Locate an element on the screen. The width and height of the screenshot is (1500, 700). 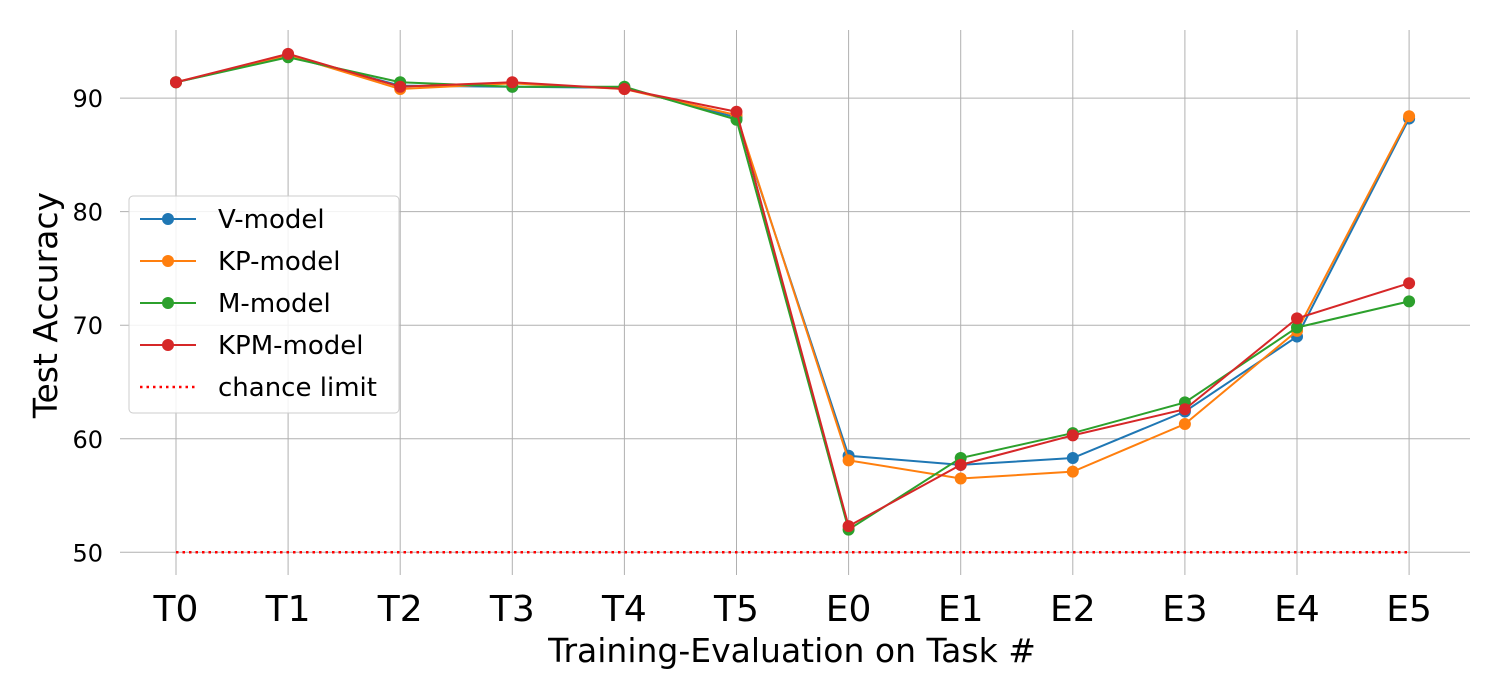
x-tick-label: T4 is located at coordinates (624, 609).